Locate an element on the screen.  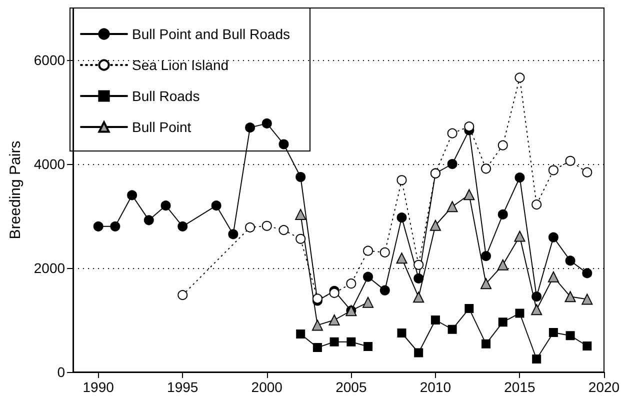
x-tick-label: 2005 is located at coordinates (351, 387).